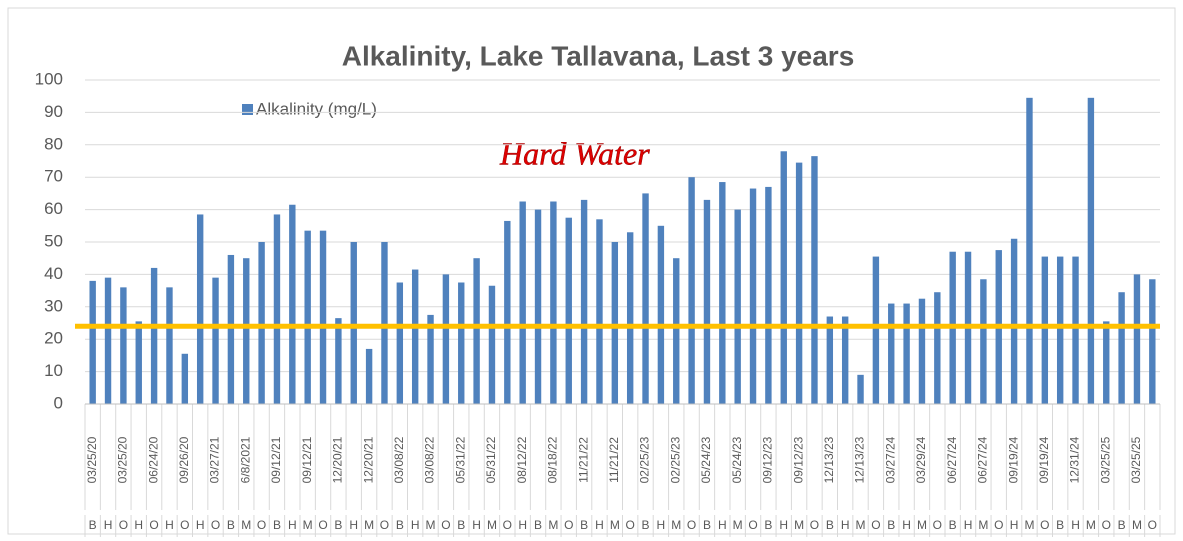 The image size is (1183, 541). I want to click on x-tick-label: 03/27/24, so click(890, 459).